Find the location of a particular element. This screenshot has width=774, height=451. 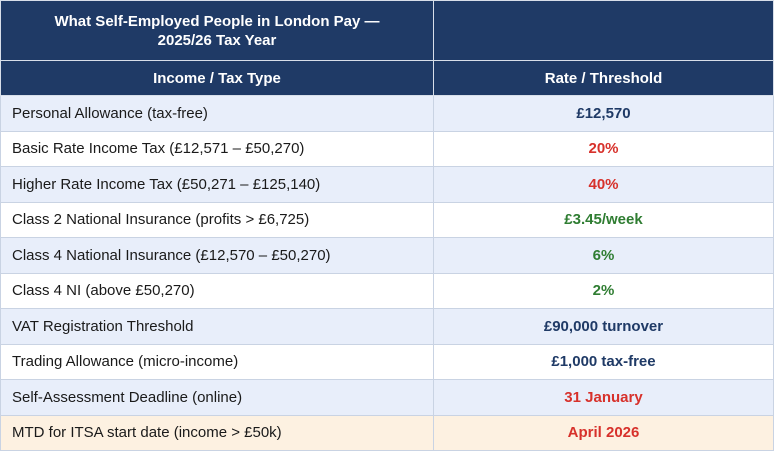

table-row: Class 4 NI (above £50,270) 2% is located at coordinates (387, 290).